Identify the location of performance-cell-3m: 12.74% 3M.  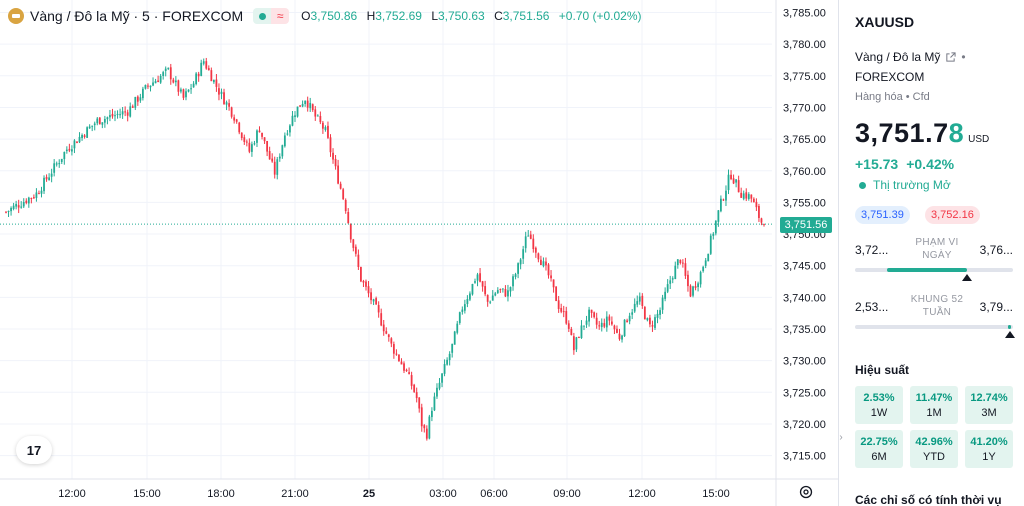
(989, 405).